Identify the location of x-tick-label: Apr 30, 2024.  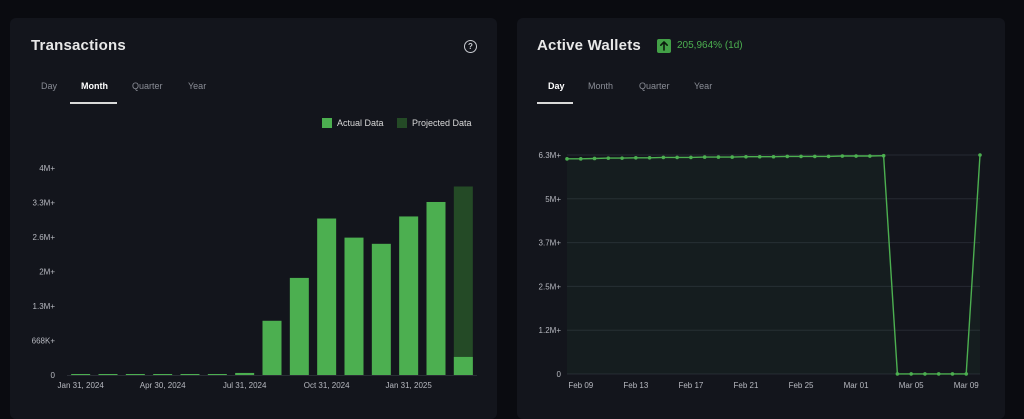
(163, 385).